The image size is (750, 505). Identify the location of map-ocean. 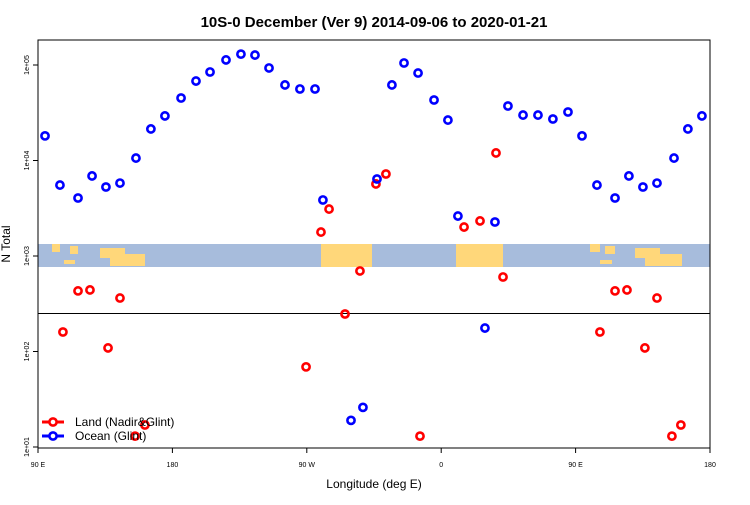
(374, 255).